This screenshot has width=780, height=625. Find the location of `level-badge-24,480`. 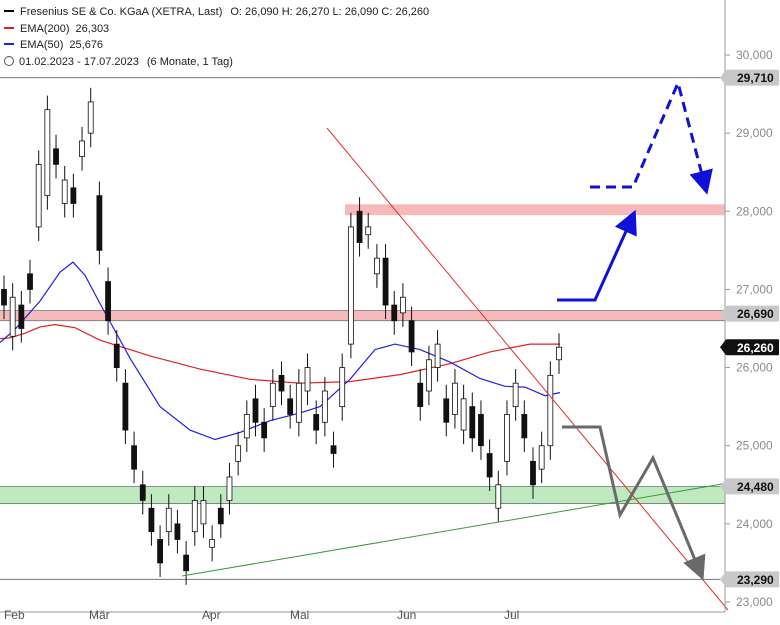

level-badge-24,480 is located at coordinates (752, 486).